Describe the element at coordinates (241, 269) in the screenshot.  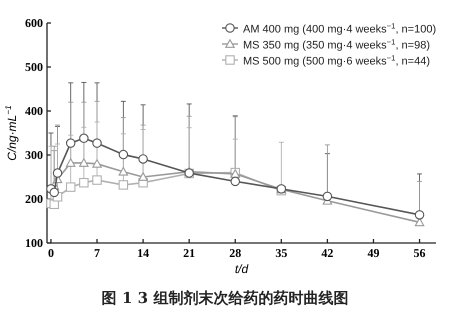
I see `x-axis-title: t/d` at that location.